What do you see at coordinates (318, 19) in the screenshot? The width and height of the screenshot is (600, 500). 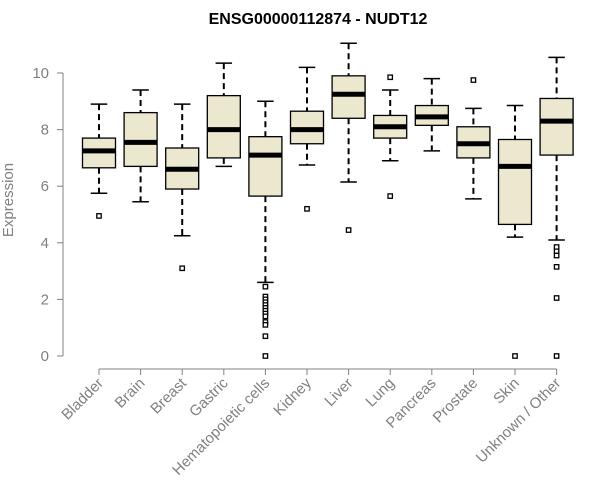 I see `chart-title: ENSG00000112874 - NUDT12` at bounding box center [318, 19].